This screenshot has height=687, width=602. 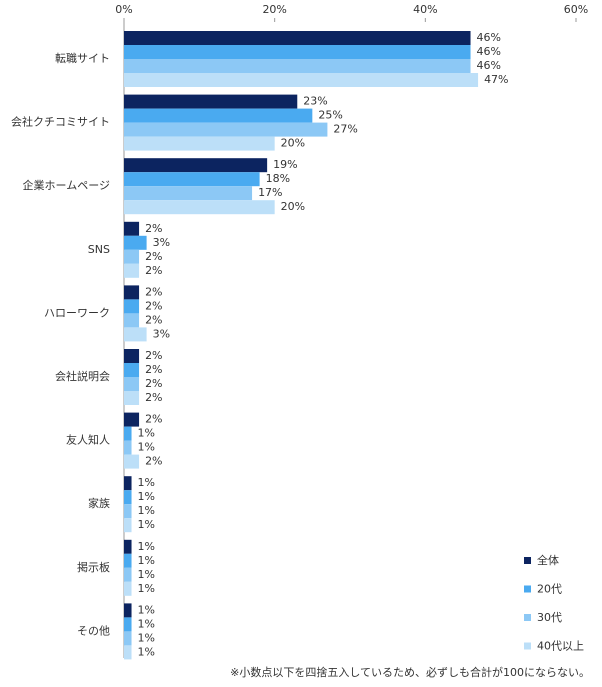 What do you see at coordinates (560, 646) in the screenshot?
I see `legend-label: 40代以上` at bounding box center [560, 646].